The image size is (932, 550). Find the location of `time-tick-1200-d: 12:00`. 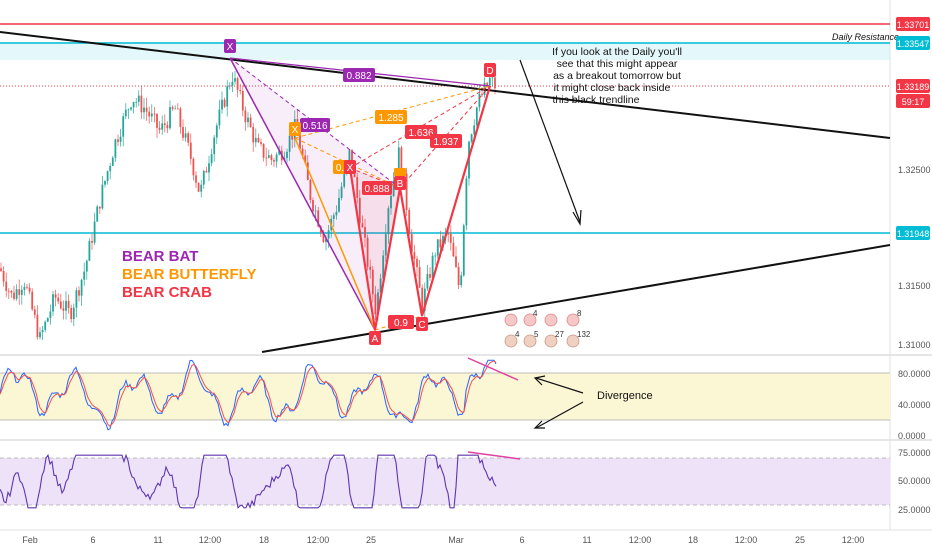

time-tick-1200-d: 12:00 is located at coordinates (746, 540).